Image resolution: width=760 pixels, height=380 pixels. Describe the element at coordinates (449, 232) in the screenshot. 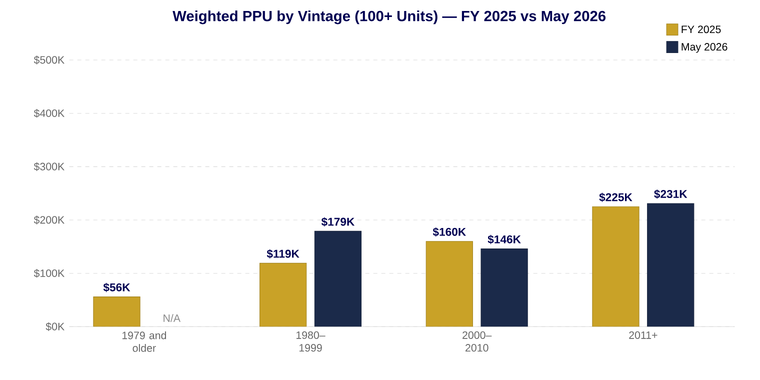

I see `data-label: $160K` at that location.